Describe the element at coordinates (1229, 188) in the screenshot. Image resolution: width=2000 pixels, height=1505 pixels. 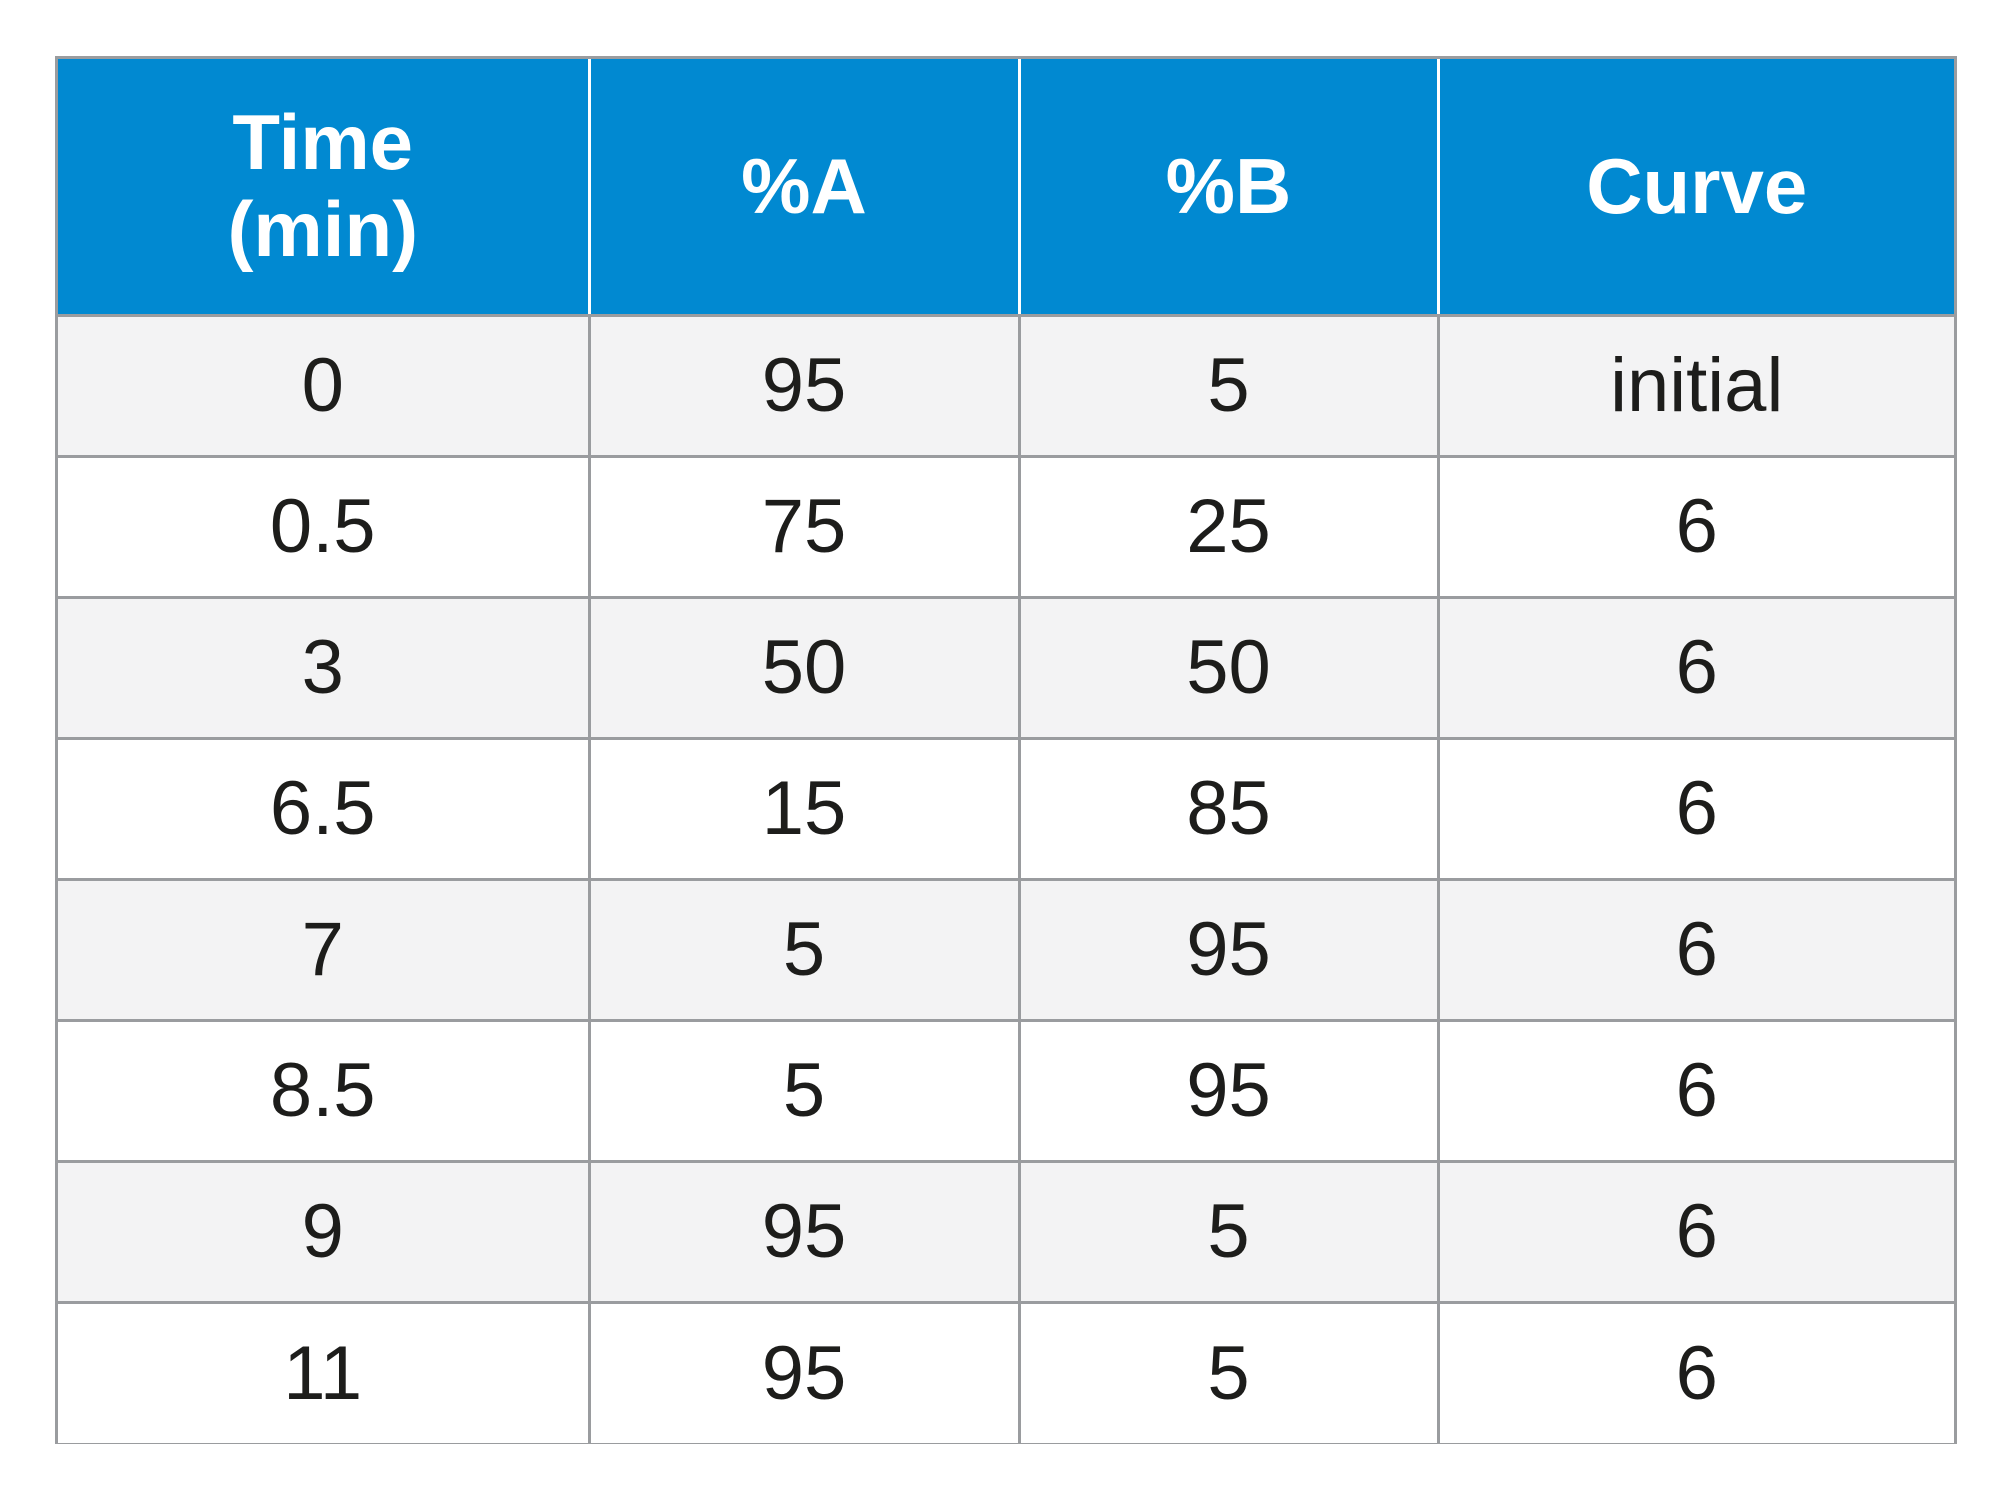
I see `header-percent-b: %B` at that location.